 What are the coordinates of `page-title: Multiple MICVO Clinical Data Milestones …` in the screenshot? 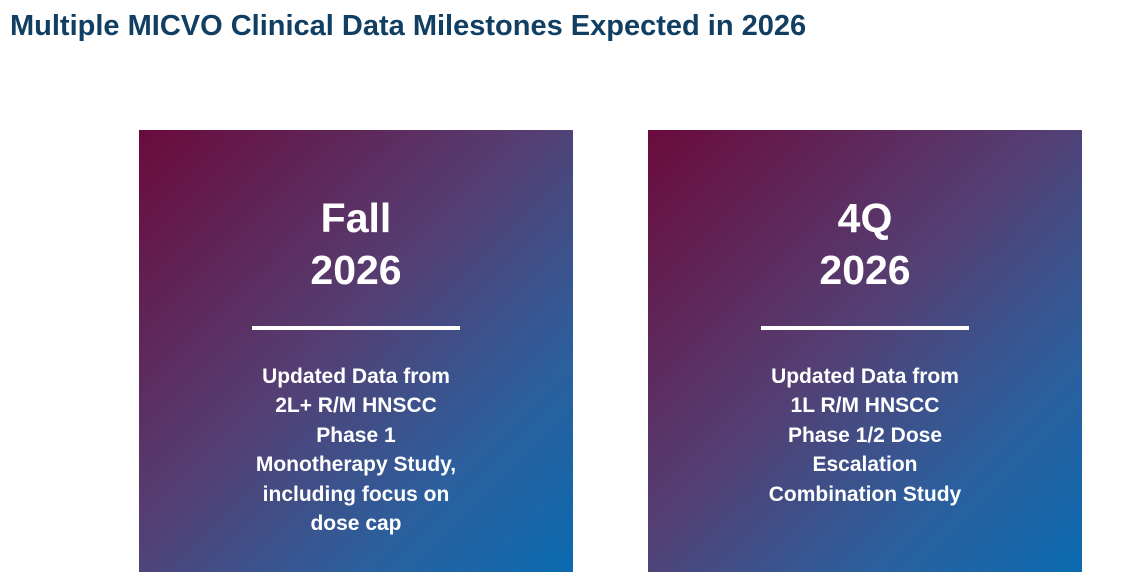 It's located at (408, 26).